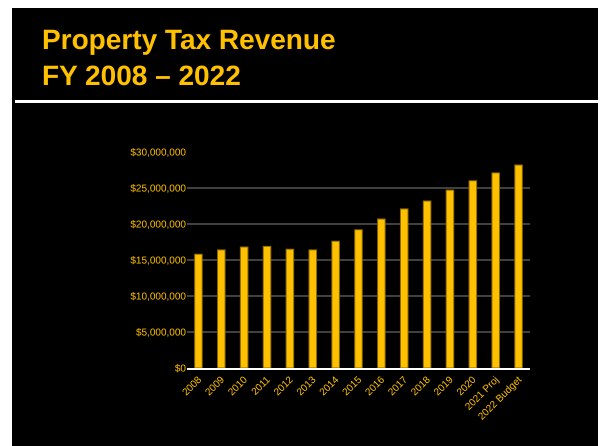  Describe the element at coordinates (158, 189) in the screenshot. I see `y-tick-label: $25,000,000` at that location.